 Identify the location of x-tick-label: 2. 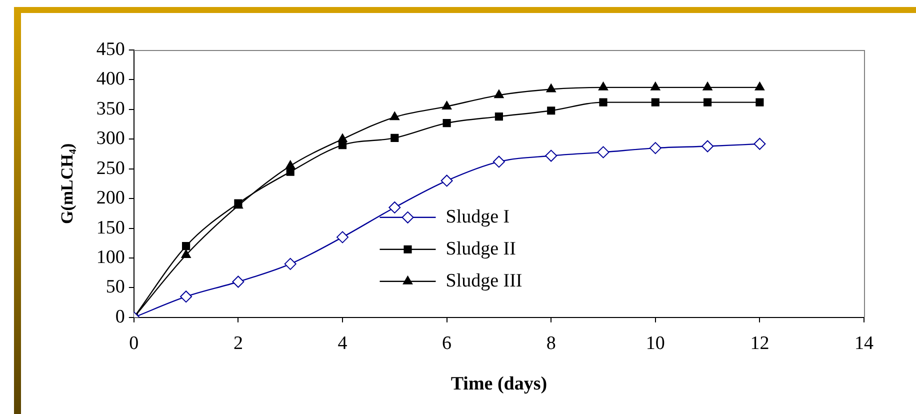
(238, 343).